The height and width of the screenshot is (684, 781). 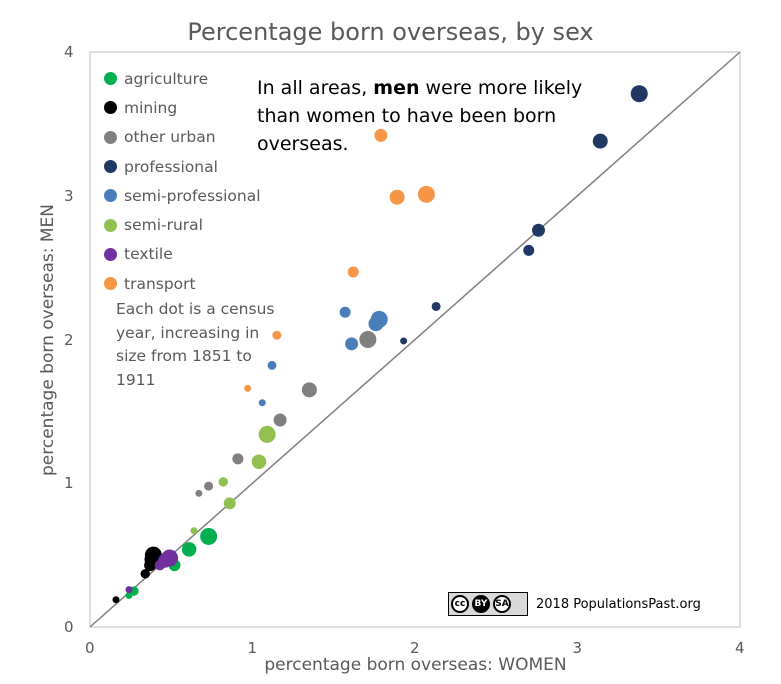 What do you see at coordinates (151, 107) in the screenshot?
I see `legend-label: mining` at bounding box center [151, 107].